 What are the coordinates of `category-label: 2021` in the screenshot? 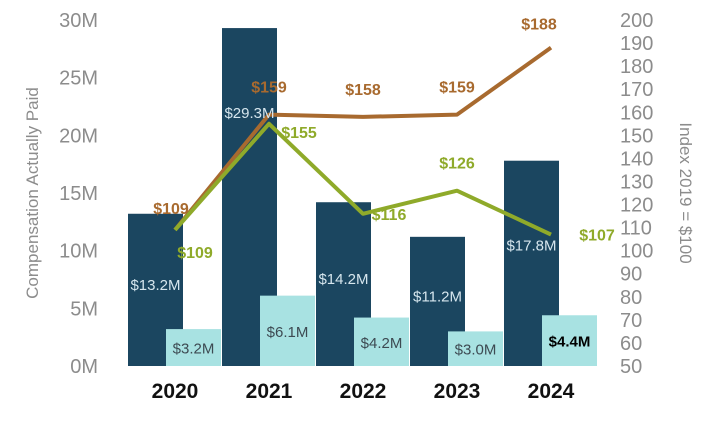 It's located at (269, 391).